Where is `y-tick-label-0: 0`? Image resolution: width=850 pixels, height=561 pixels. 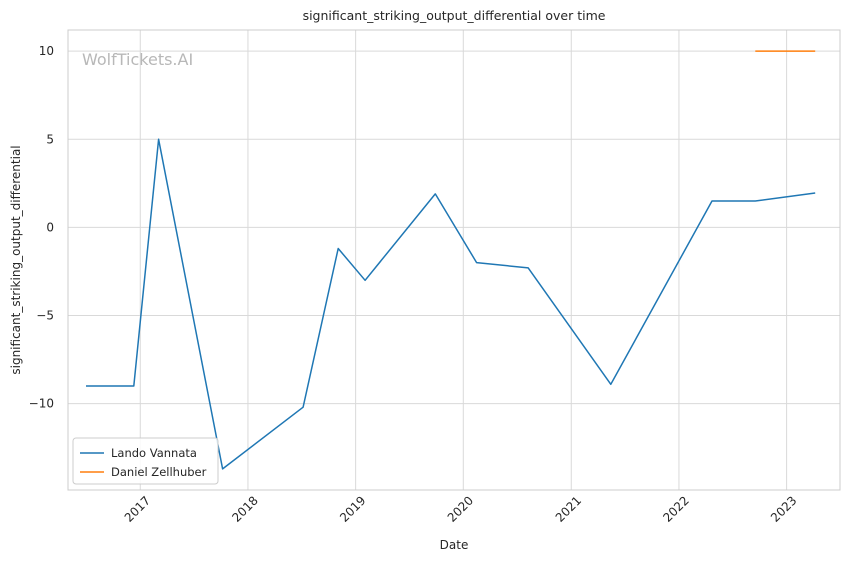
y-tick-label-0: 0 is located at coordinates (50, 227).